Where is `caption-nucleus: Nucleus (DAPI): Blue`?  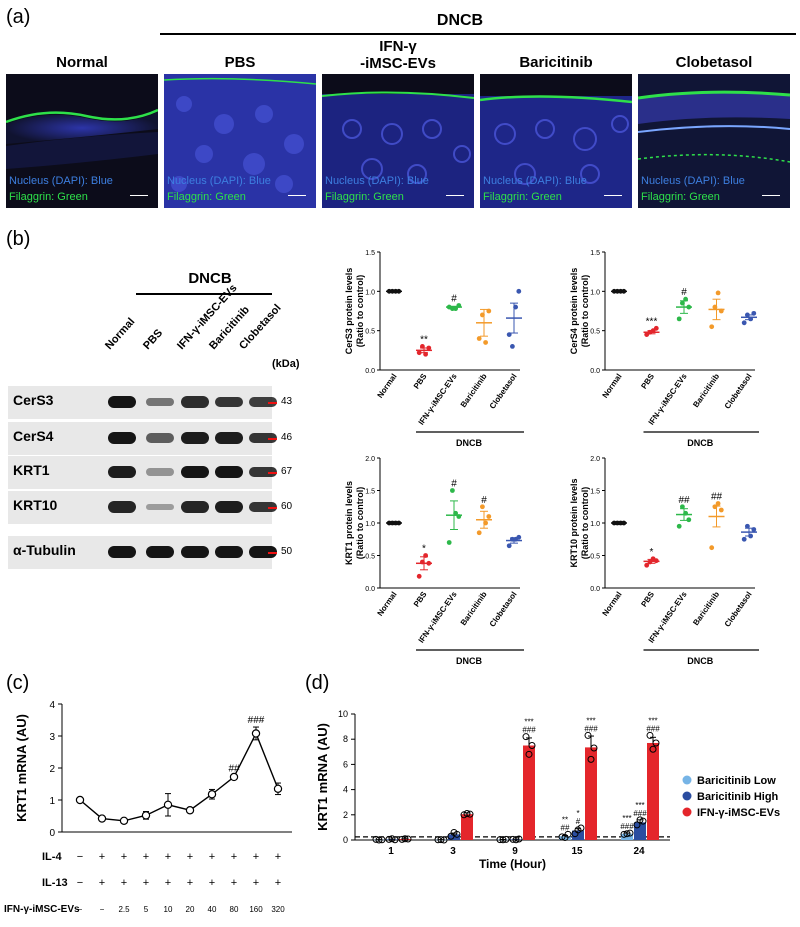 caption-nucleus: Nucleus (DAPI): Blue is located at coordinates (693, 181).